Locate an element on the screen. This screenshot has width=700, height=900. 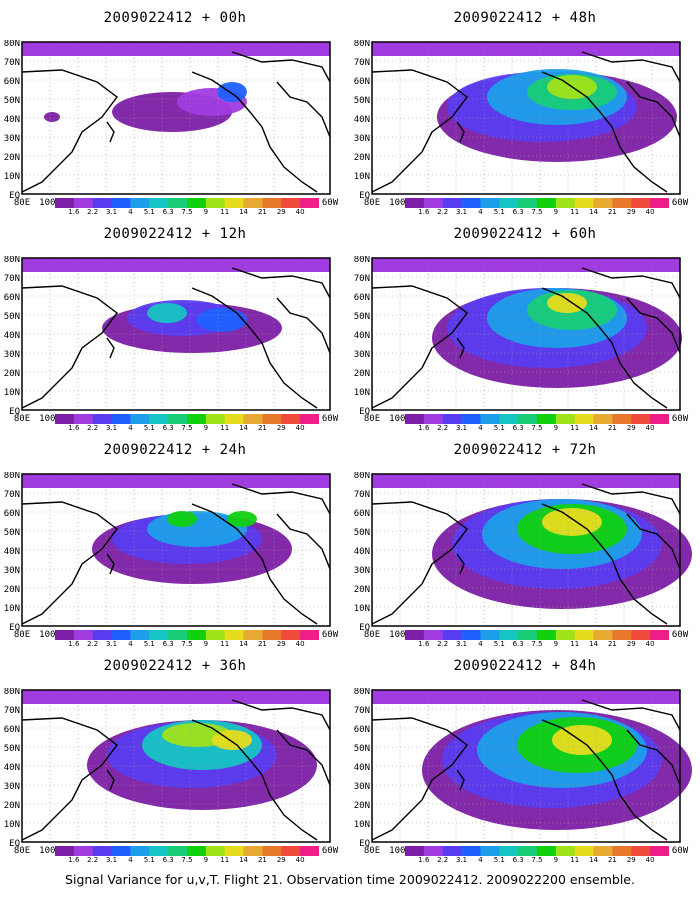
colorbar-tick-label: 6.3 is located at coordinates (168, 644).